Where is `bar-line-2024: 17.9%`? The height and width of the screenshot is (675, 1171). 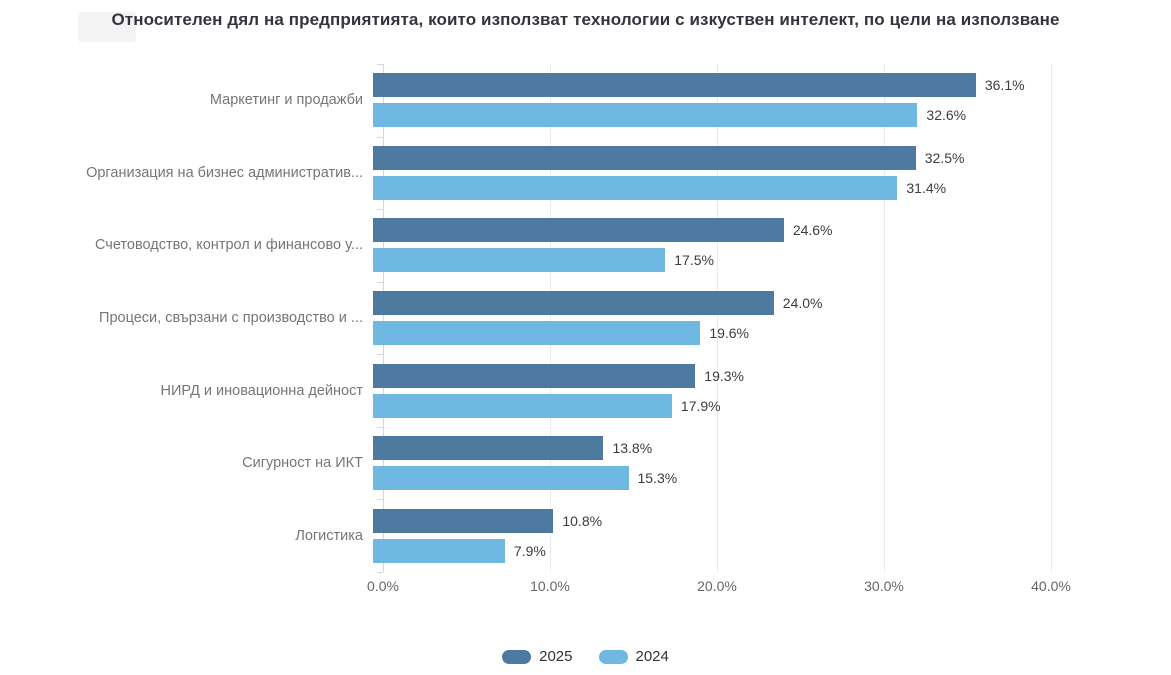 bar-line-2024: 17.9% is located at coordinates (707, 405).